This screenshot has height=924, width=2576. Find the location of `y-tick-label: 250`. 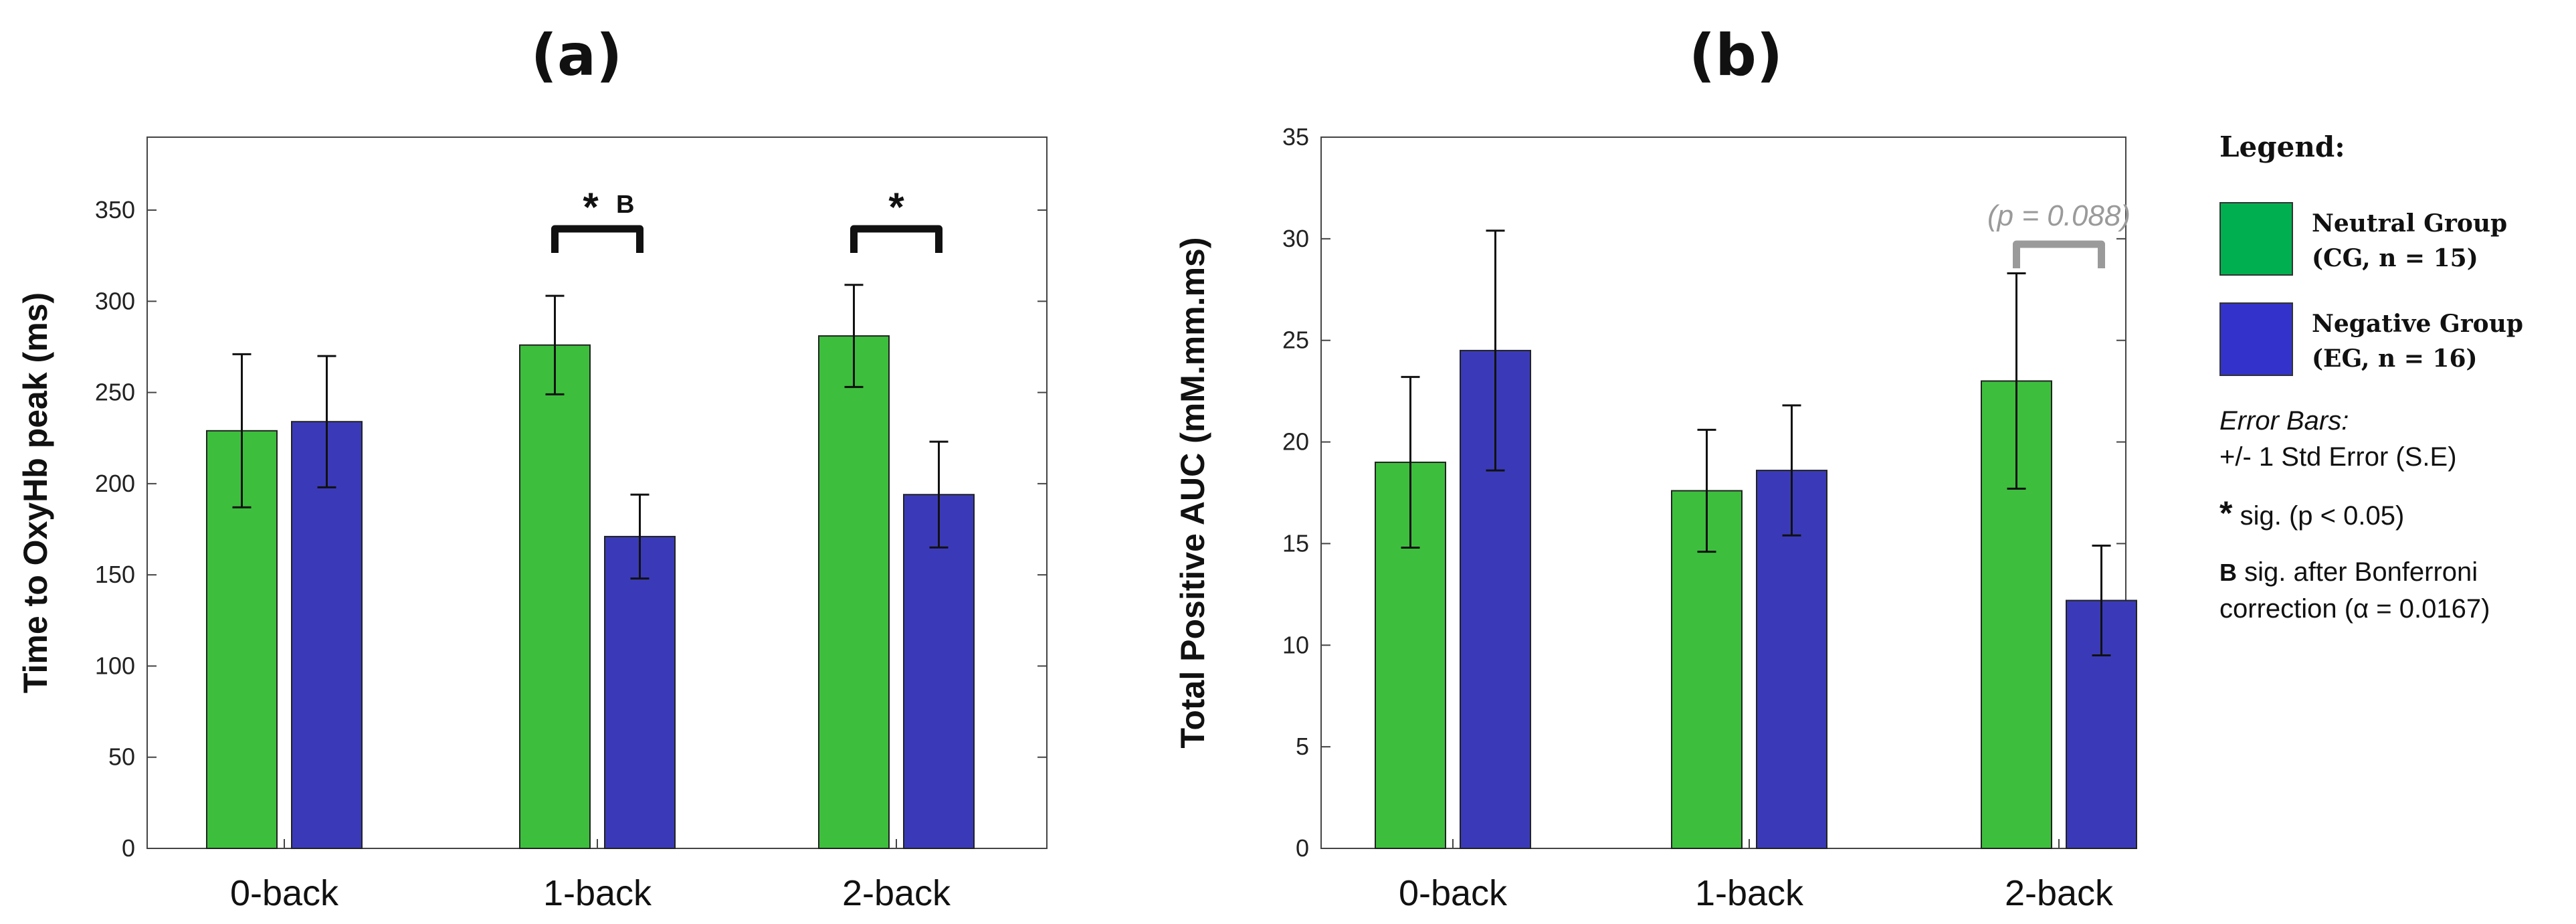

y-tick-label: 250 is located at coordinates (115, 393).